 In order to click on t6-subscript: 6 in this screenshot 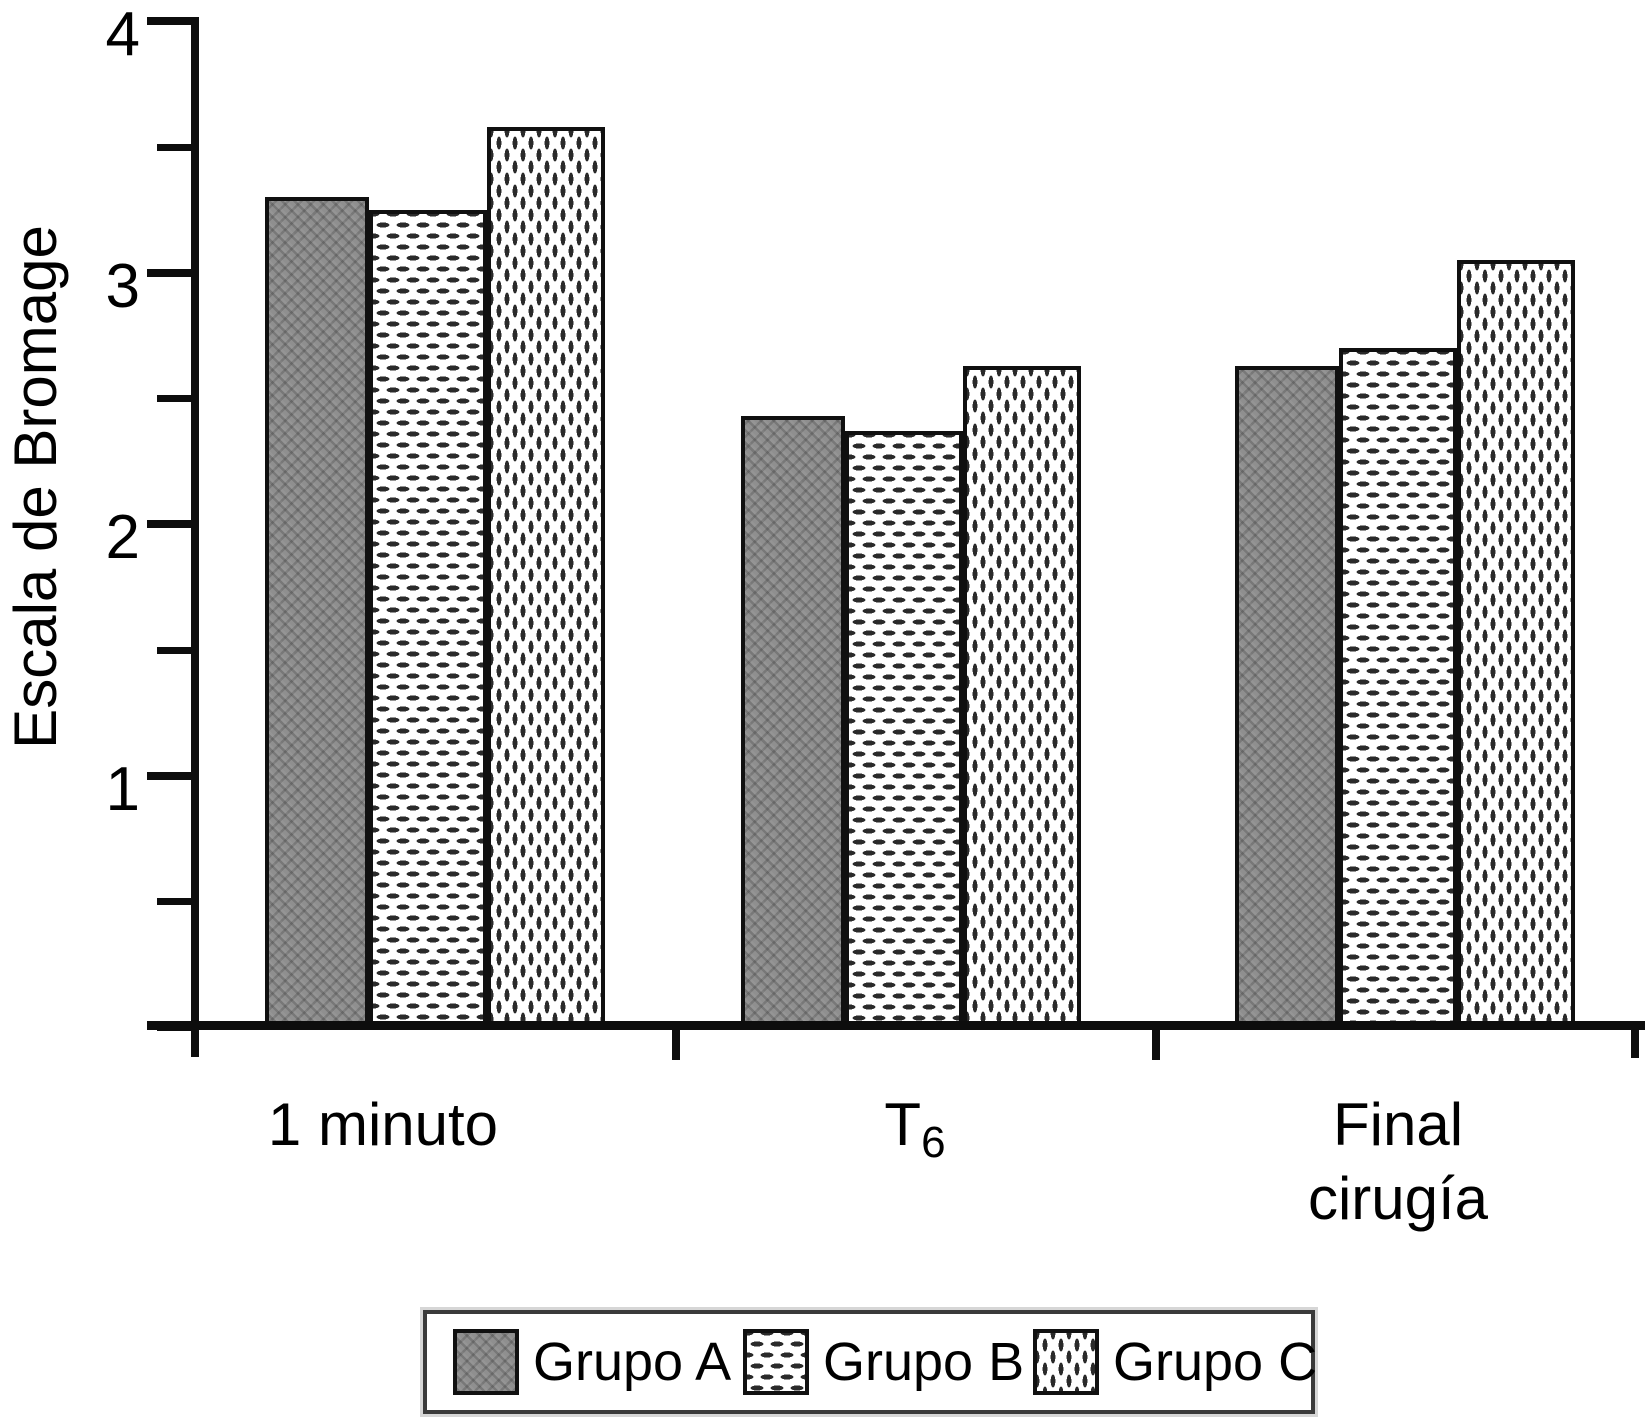, I will do `click(933, 1142)`.